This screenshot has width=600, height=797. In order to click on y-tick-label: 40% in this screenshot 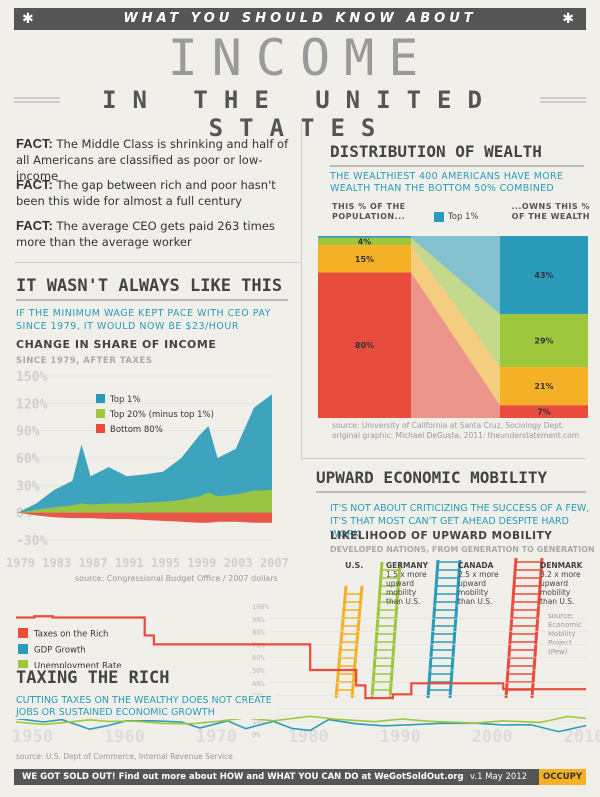, I will do `click(258, 684)`.